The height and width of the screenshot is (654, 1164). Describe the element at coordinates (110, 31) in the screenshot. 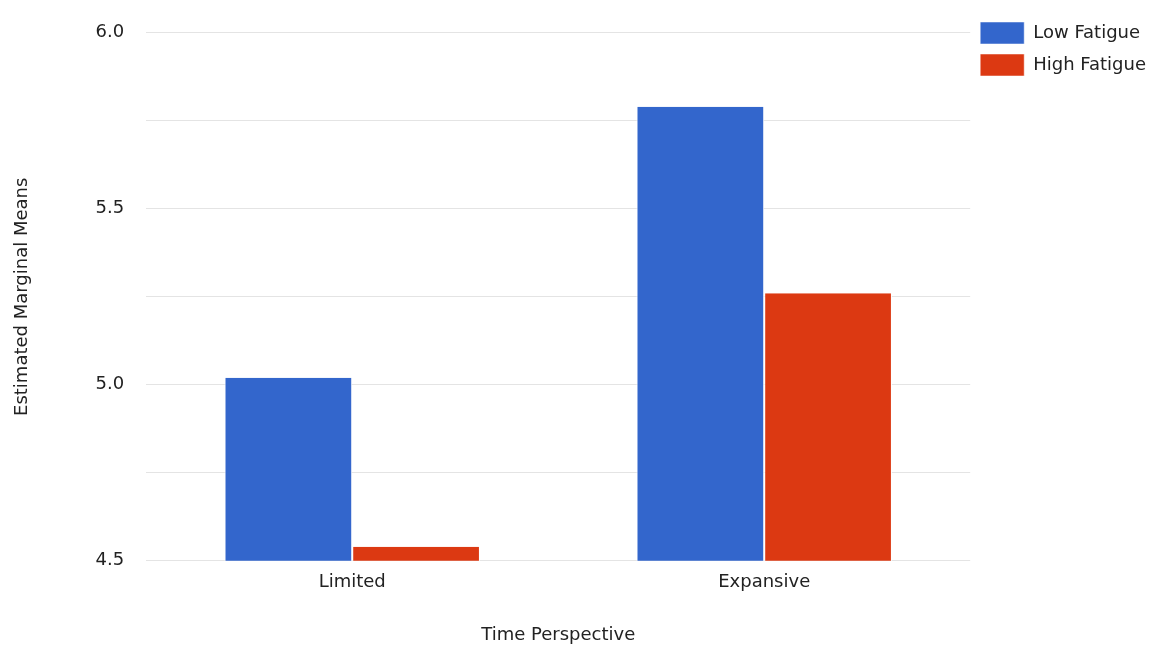

I see `y-tick-label: 6.0` at that location.